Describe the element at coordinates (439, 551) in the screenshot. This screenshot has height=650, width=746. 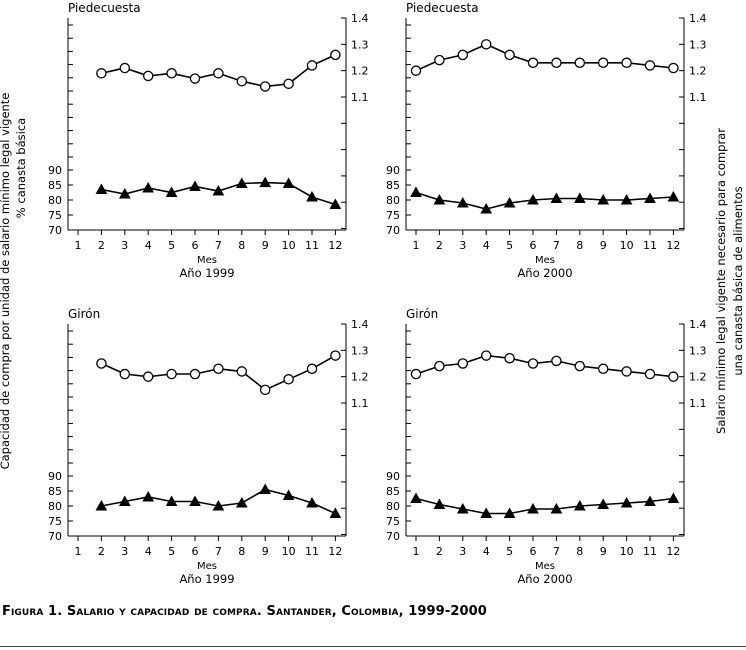
I see `x-tick-label: 2` at that location.